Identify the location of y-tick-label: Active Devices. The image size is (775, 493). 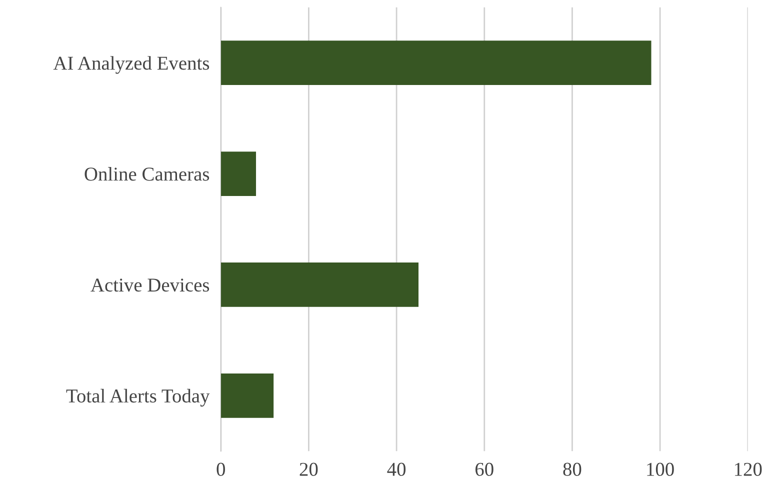
(150, 285).